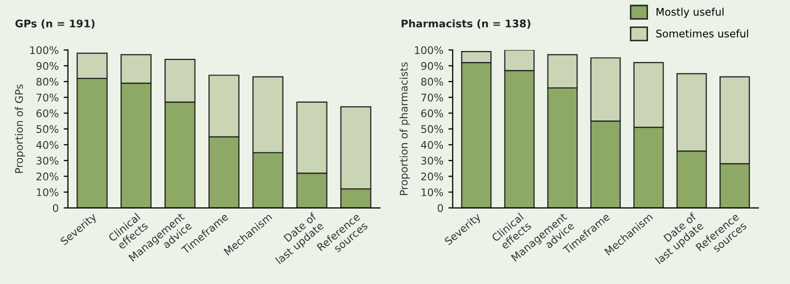 Image resolution: width=790 pixels, height=284 pixels. I want to click on legend-label: Sometimes useful, so click(702, 33).